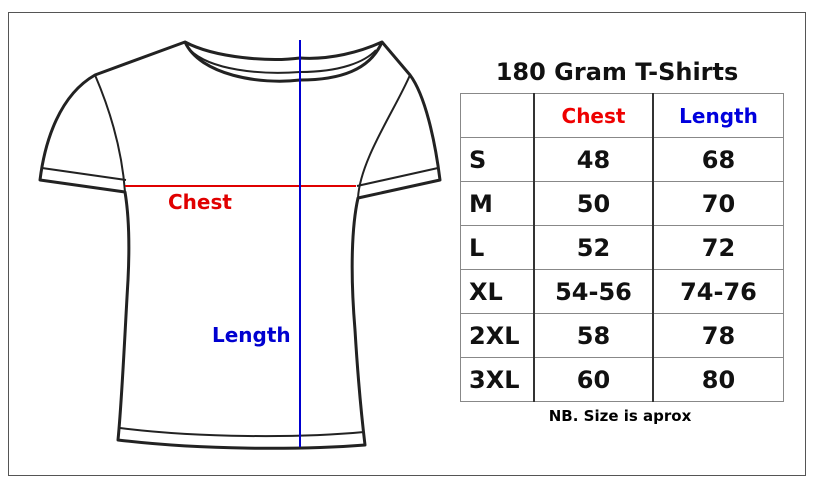 This screenshot has width=818, height=485. Describe the element at coordinates (283, 62) in the screenshot. I see `collar` at that location.